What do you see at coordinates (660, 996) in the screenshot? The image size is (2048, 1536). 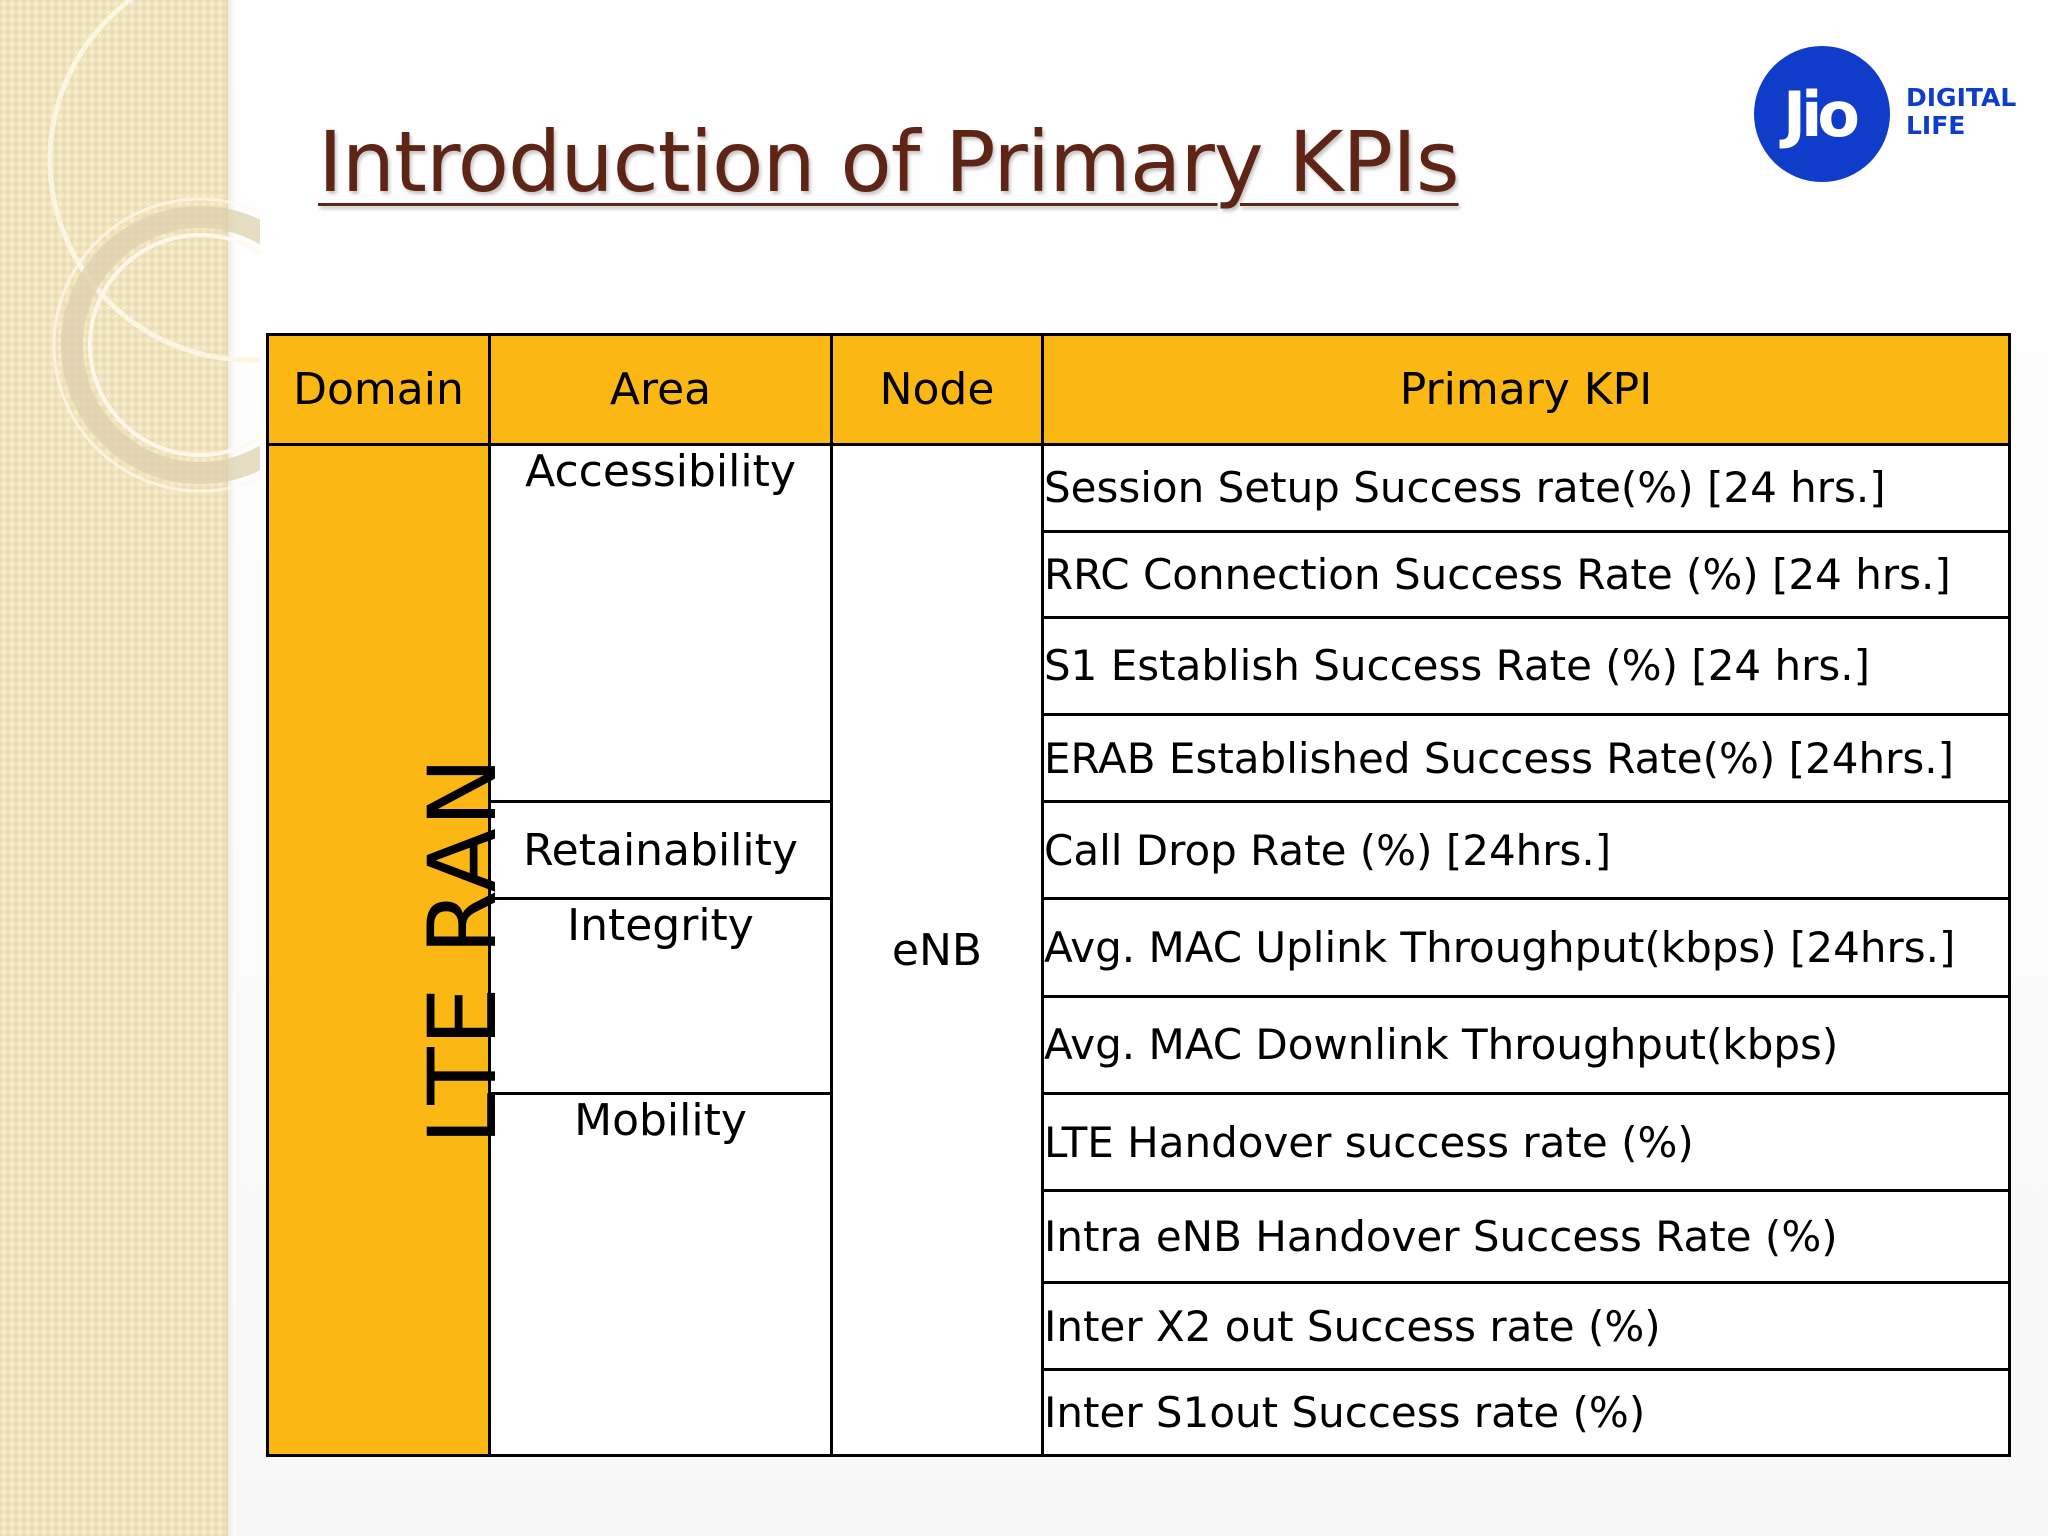 I see `area-integrity: Integrity` at bounding box center [660, 996].